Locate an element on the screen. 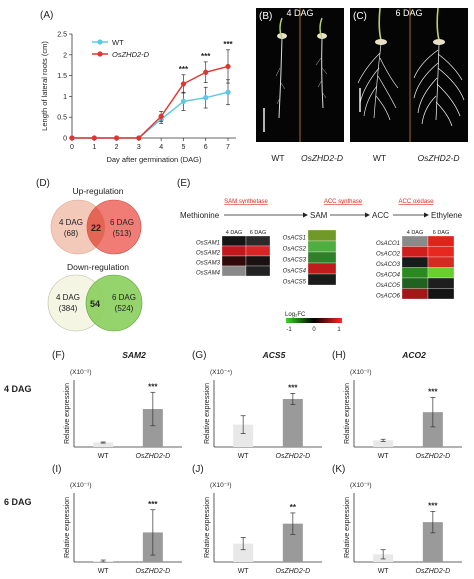 The image size is (474, 579). panel-a-x-label: Day after germination (DAG) is located at coordinates (154, 159).